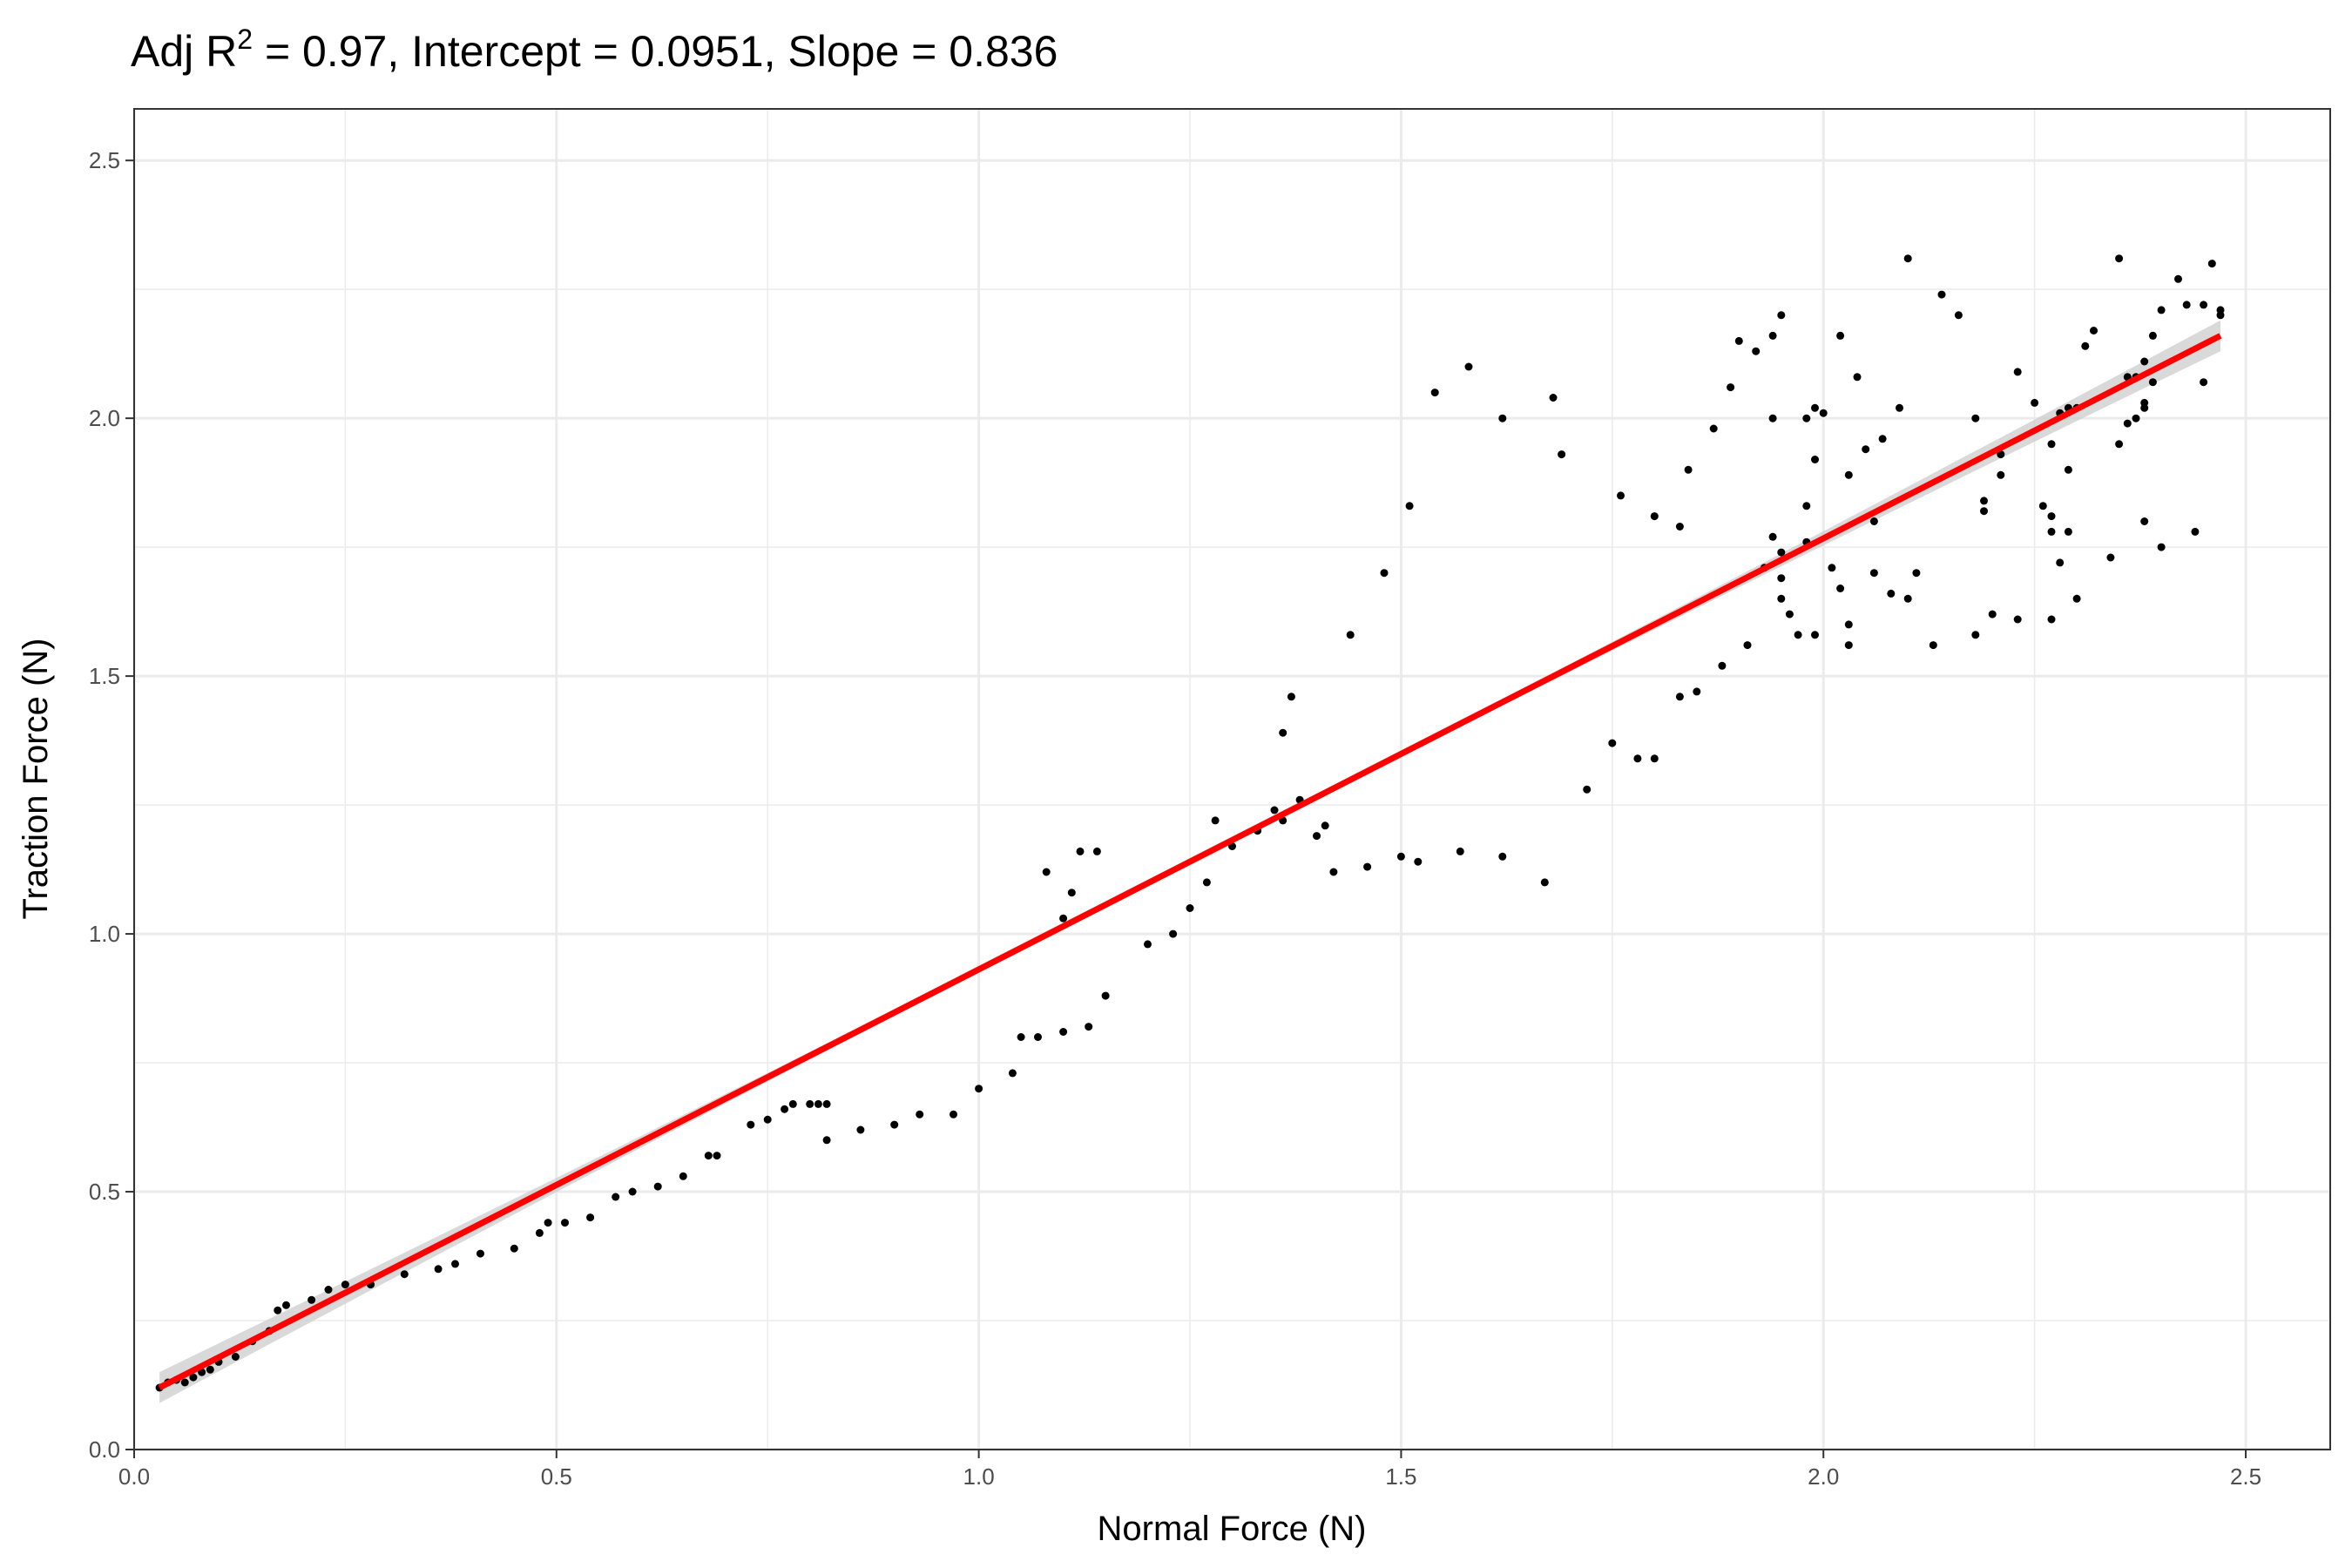  Describe the element at coordinates (979, 1477) in the screenshot. I see `x-tick-label: 1.0` at that location.